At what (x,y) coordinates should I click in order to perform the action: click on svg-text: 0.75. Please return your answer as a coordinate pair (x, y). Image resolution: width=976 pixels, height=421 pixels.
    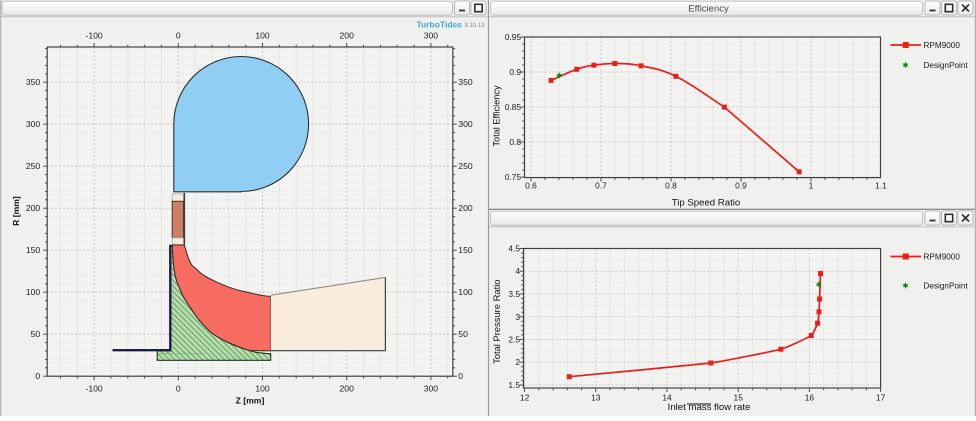
    Looking at the image, I should click on (513, 177).